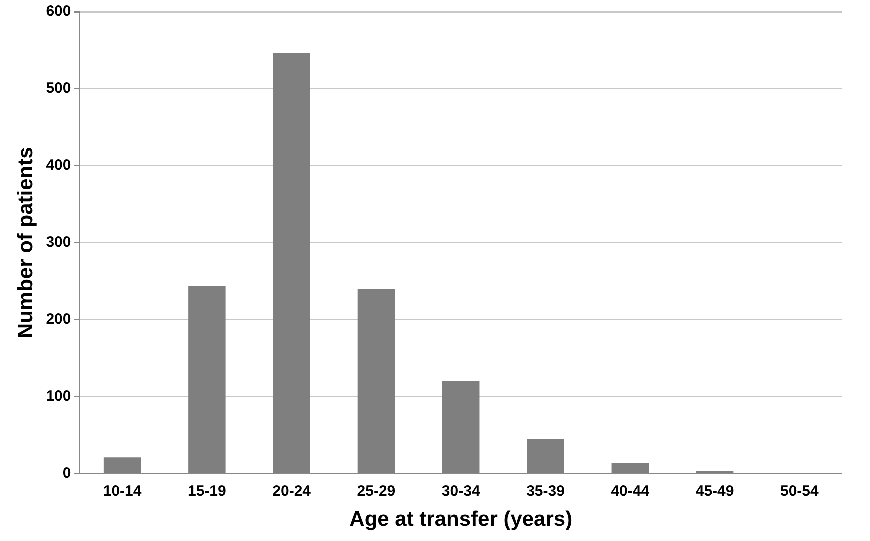 This screenshot has width=870, height=541. What do you see at coordinates (545, 491) in the screenshot?
I see `x-tick-label: 35-39` at bounding box center [545, 491].